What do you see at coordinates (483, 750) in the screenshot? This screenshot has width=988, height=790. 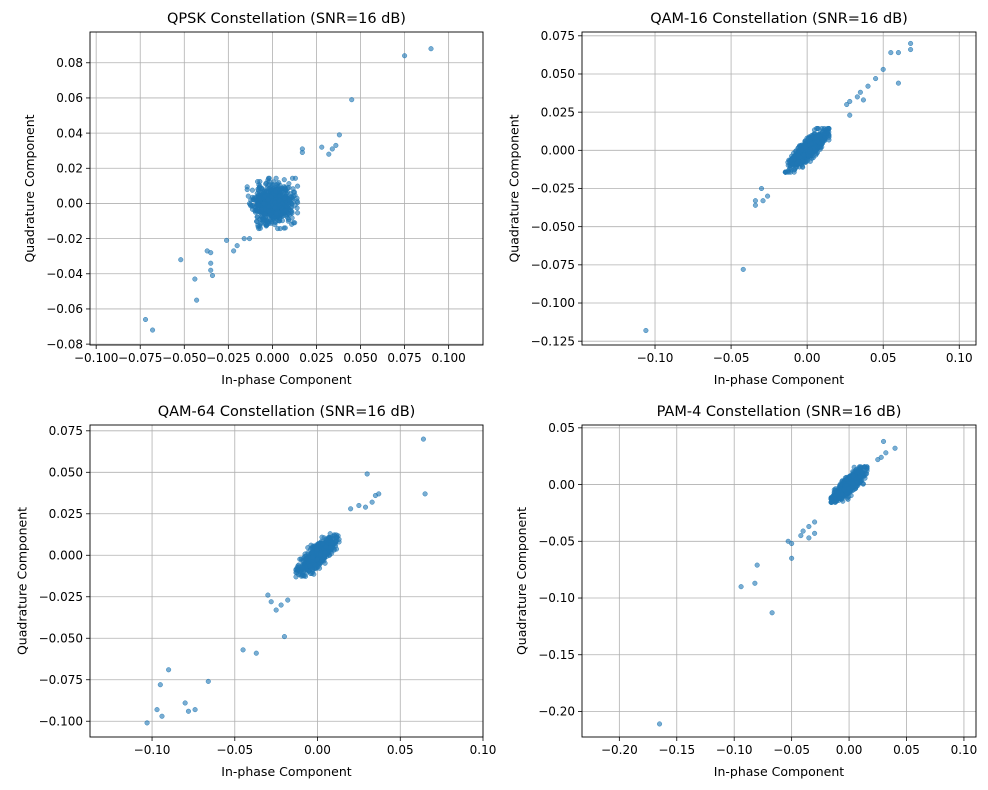 I see `x-tick-label: 0.10` at bounding box center [483, 750].